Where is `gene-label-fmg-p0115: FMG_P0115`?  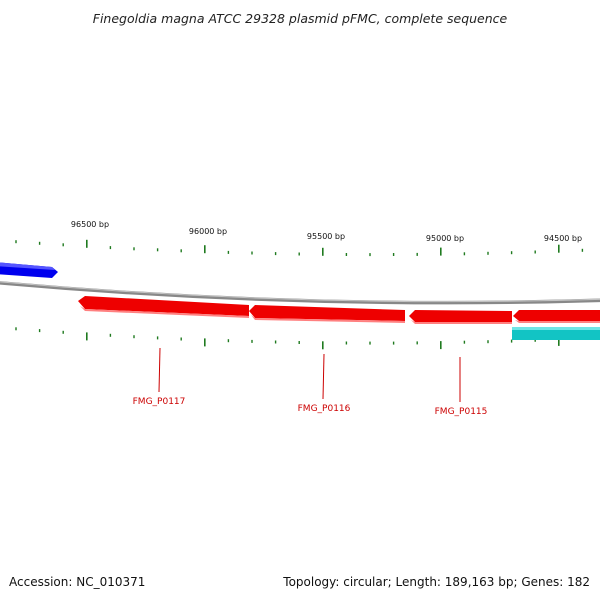 gene-label-fmg-p0115: FMG_P0115 is located at coordinates (461, 412).